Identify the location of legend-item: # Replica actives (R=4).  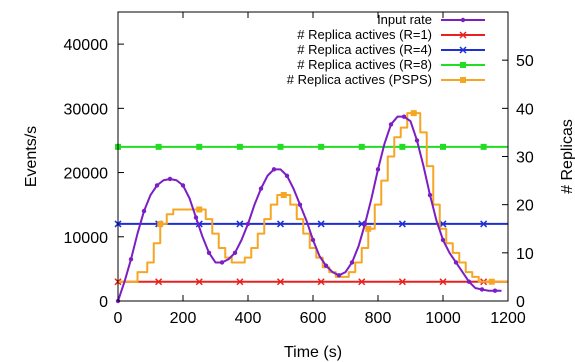
(391, 49).